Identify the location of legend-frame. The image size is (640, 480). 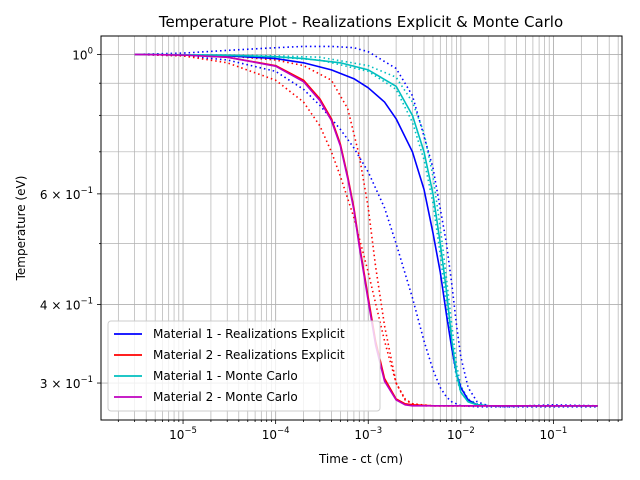
(244, 366).